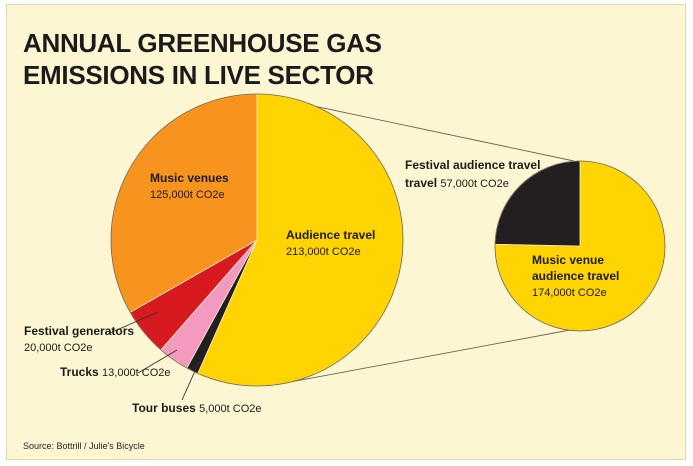 This screenshot has height=466, width=693. Describe the element at coordinates (165, 408) in the screenshot. I see `slice-name: Tour buses` at that location.